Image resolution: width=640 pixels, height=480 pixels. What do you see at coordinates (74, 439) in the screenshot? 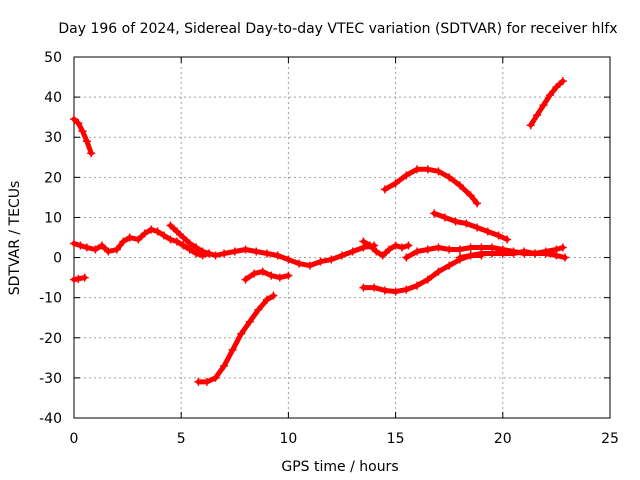
I see `x-tick-label: 0` at bounding box center [74, 439].